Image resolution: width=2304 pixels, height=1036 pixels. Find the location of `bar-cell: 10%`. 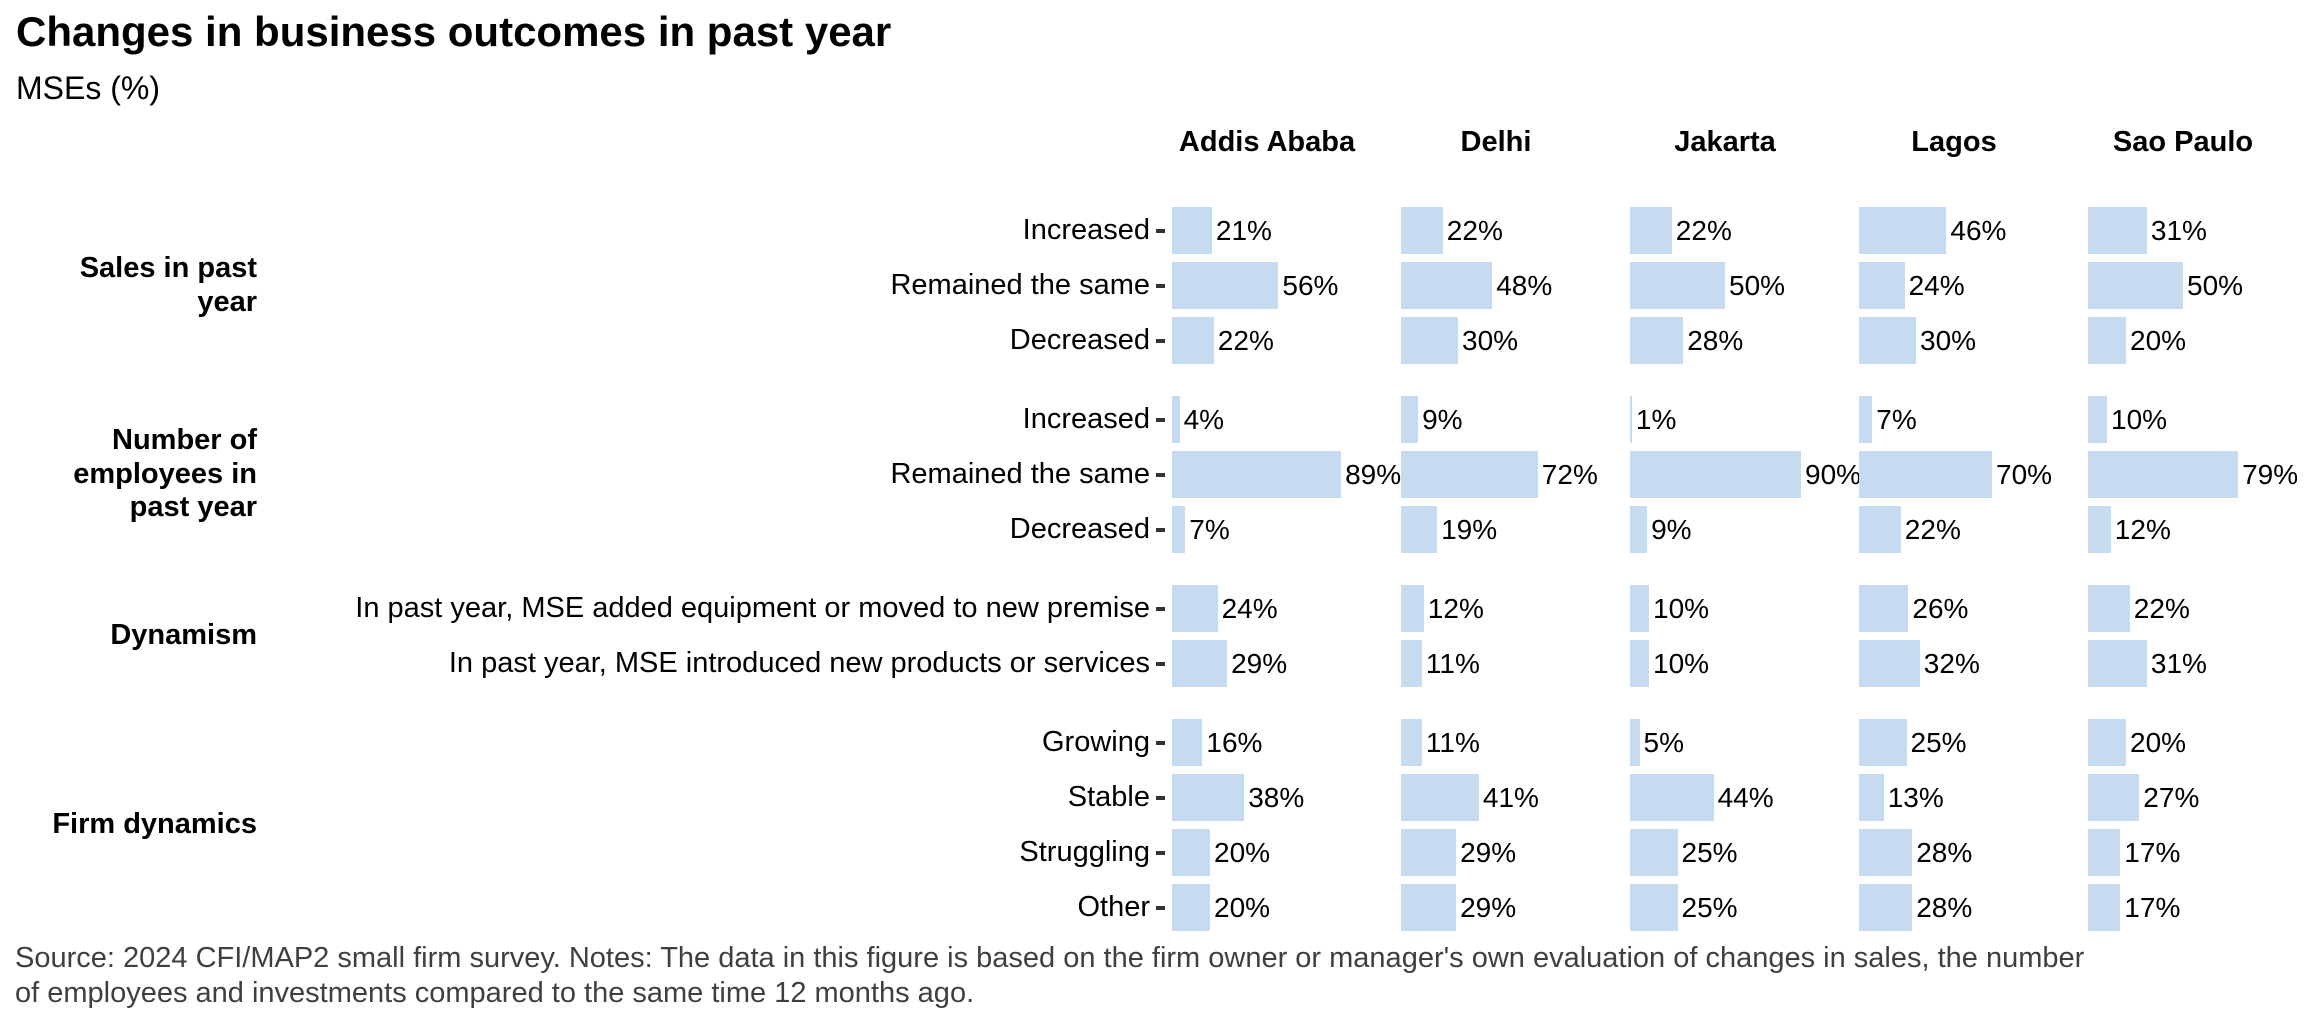

bar-cell: 10% is located at coordinates (1744, 608).